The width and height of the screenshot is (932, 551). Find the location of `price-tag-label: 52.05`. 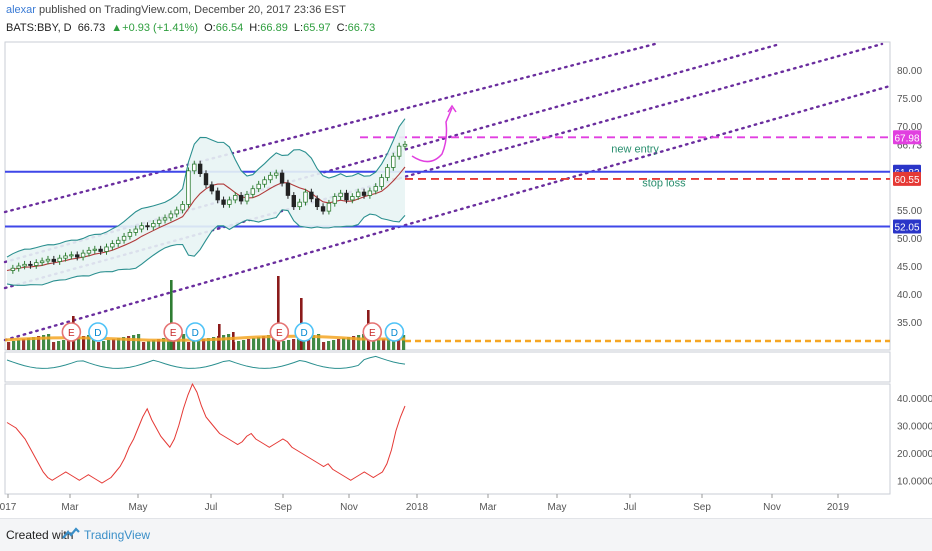

price-tag-label: 52.05 is located at coordinates (906, 228).